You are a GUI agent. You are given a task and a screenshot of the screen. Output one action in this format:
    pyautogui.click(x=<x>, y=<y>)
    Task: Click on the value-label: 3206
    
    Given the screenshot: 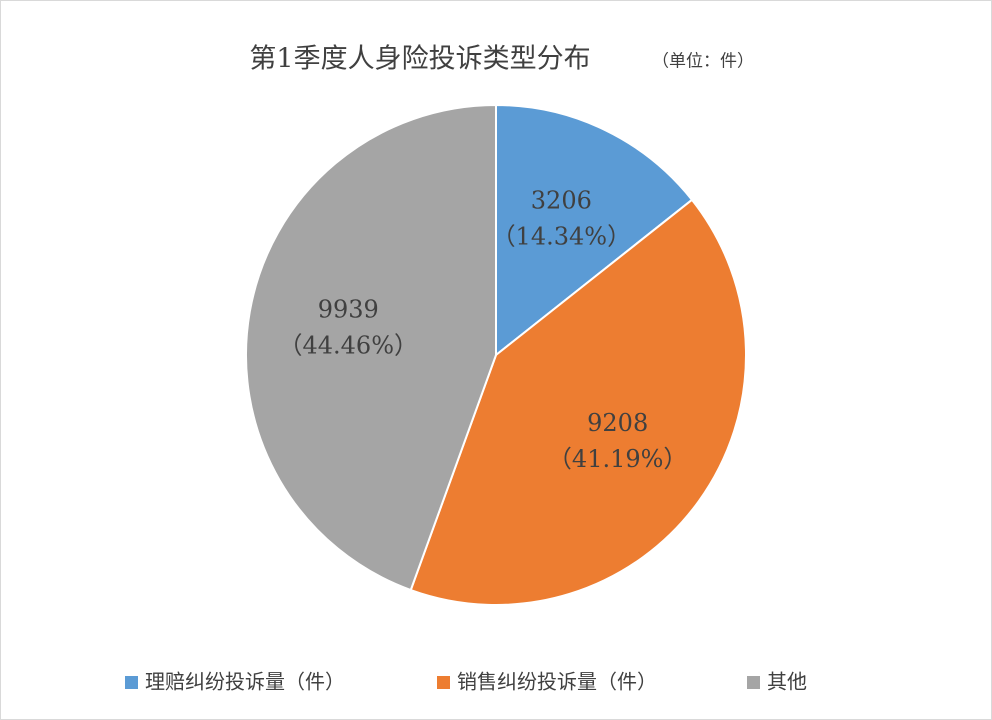 What is the action you would take?
    pyautogui.click(x=561, y=200)
    